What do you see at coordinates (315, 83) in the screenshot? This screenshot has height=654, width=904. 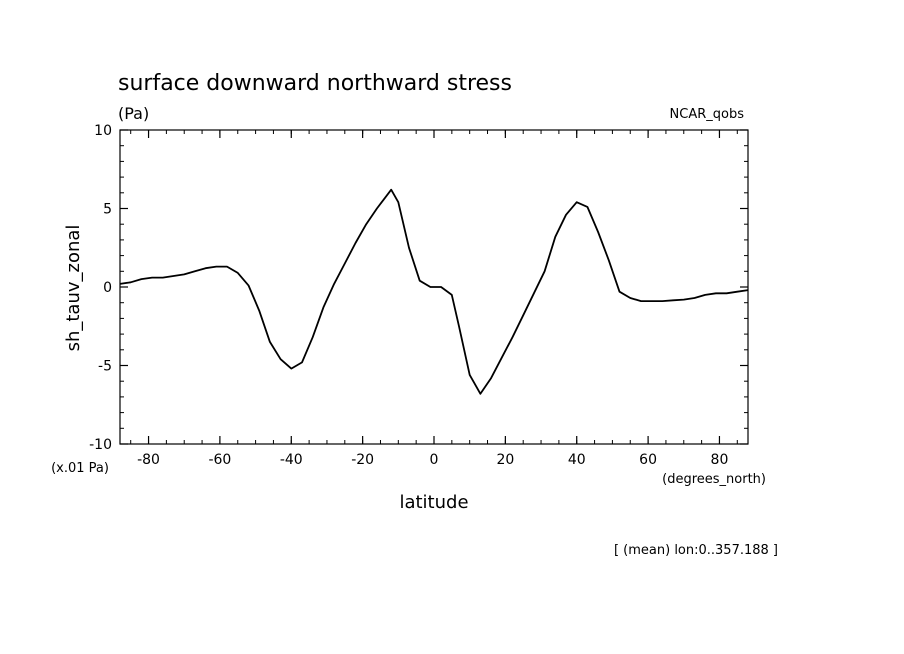 I see `chart-title: surface downward northward stress` at bounding box center [315, 83].